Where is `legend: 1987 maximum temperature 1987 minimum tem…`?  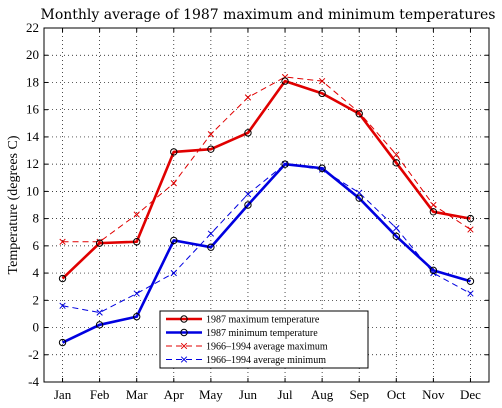
legend: 1987 maximum temperature 1987 minimum tem… is located at coordinates (264, 339).